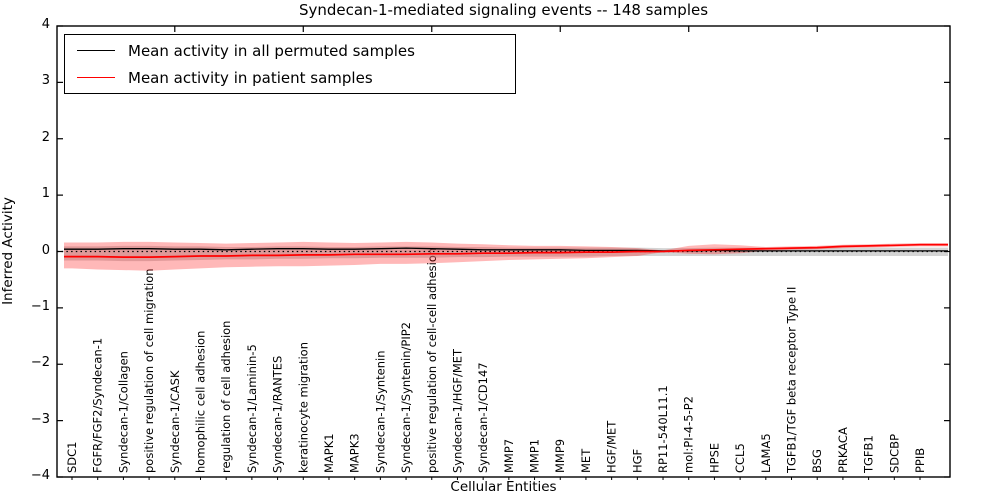  I want to click on permuted-mean-line, so click(506, 249).